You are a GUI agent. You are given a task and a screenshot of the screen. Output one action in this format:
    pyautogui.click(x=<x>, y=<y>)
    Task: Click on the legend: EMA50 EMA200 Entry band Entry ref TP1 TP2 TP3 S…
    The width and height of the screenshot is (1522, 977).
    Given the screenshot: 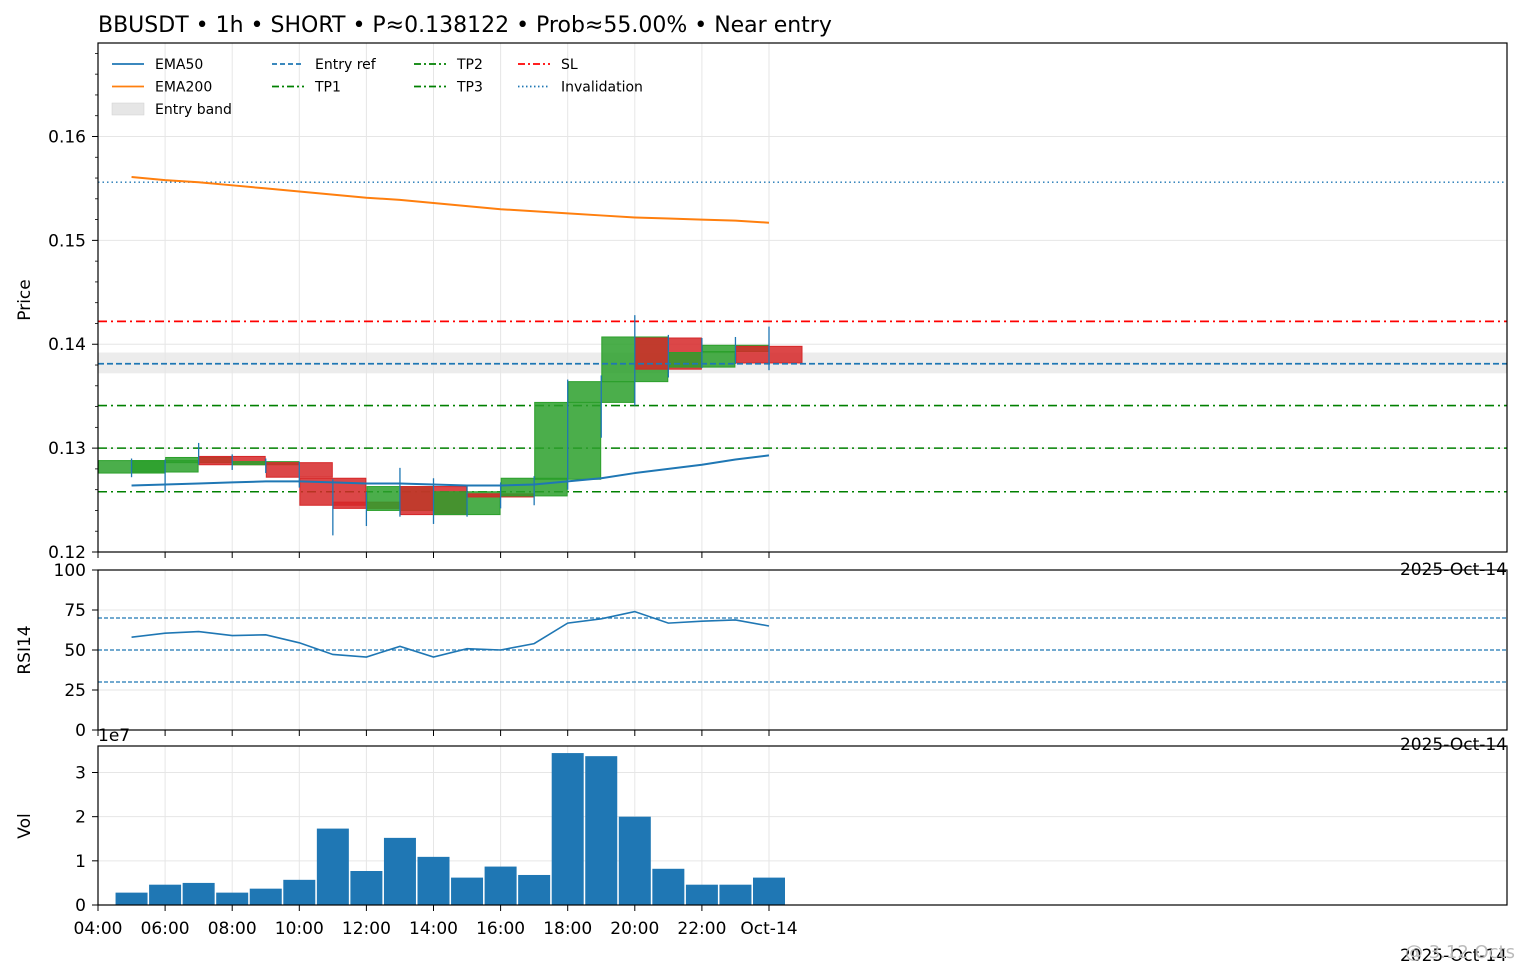 What is the action you would take?
    pyautogui.click(x=377, y=87)
    